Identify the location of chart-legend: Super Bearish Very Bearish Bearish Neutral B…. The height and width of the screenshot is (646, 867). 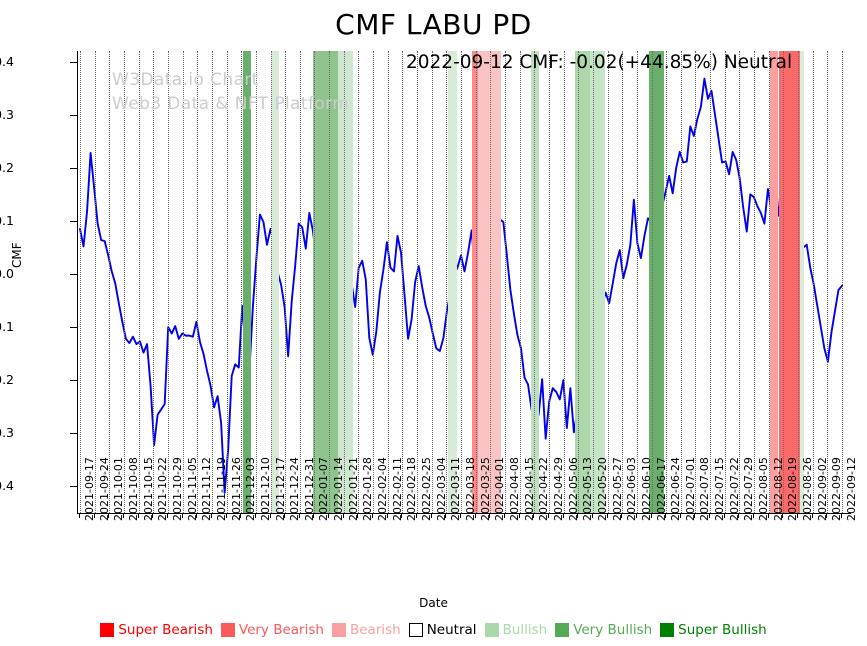
(433, 630).